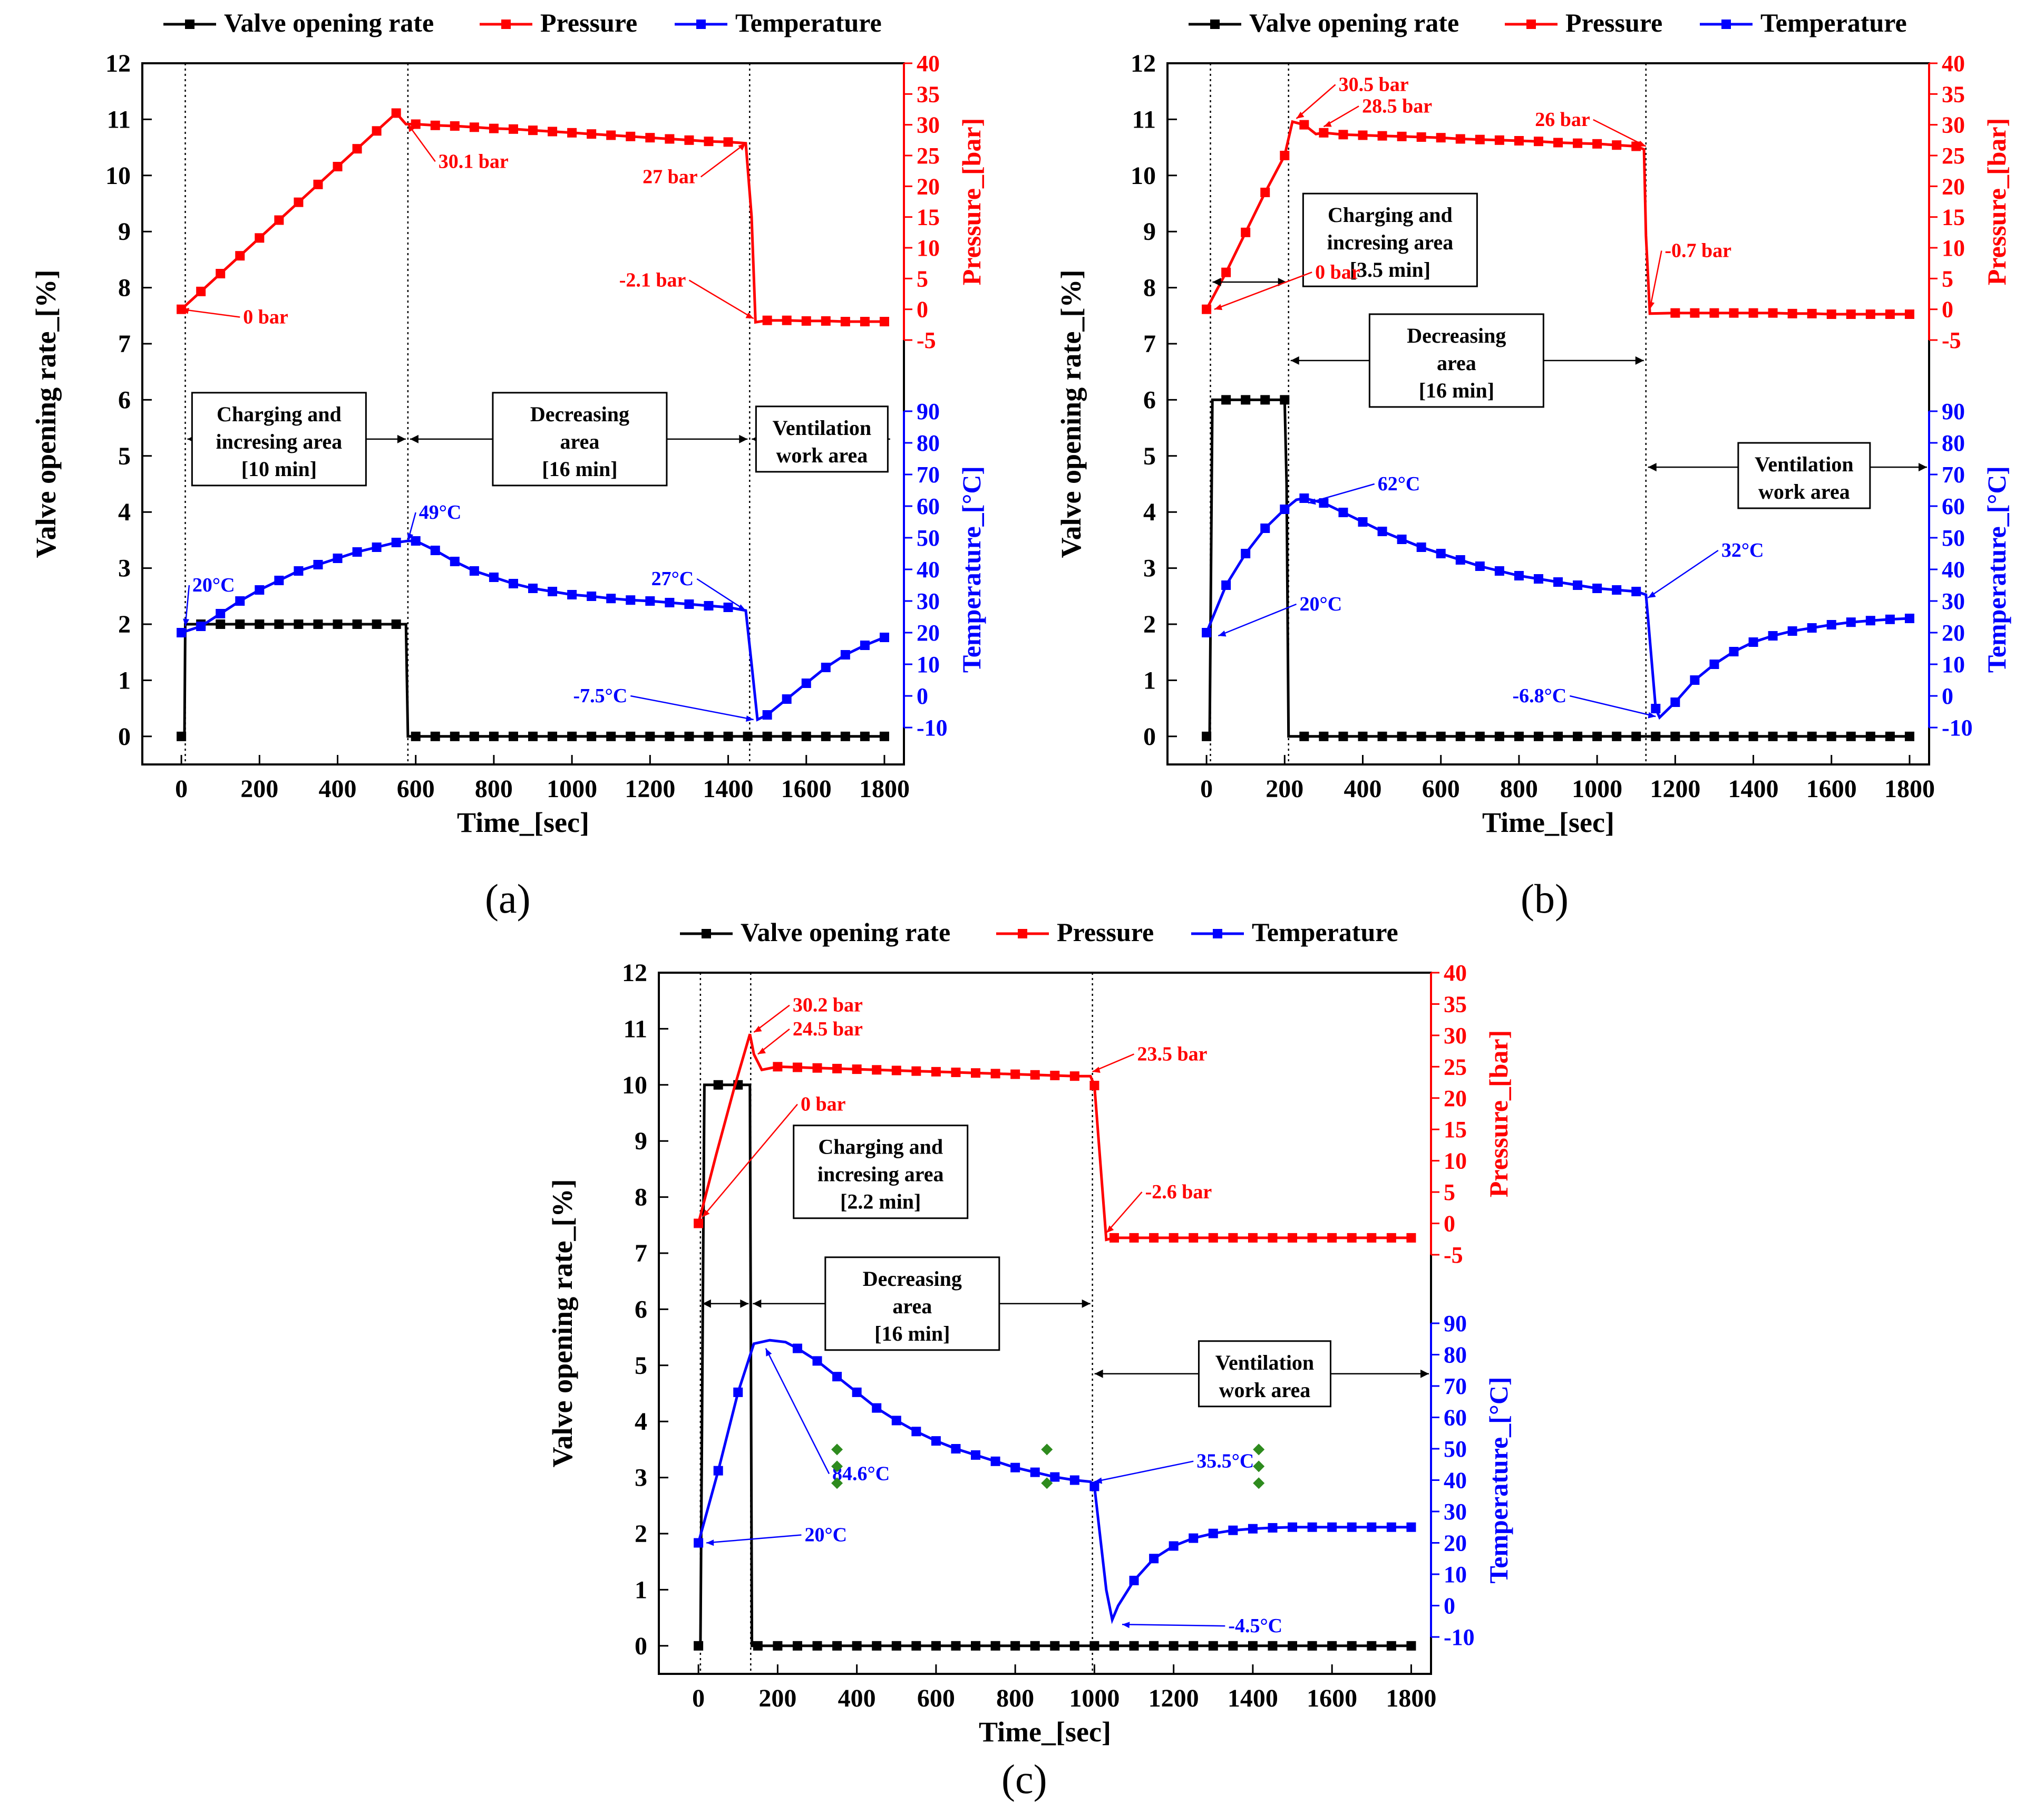 The image size is (2044, 1812). What do you see at coordinates (1548, 822) in the screenshot?
I see `x-axis-label: Time_[sec]` at bounding box center [1548, 822].